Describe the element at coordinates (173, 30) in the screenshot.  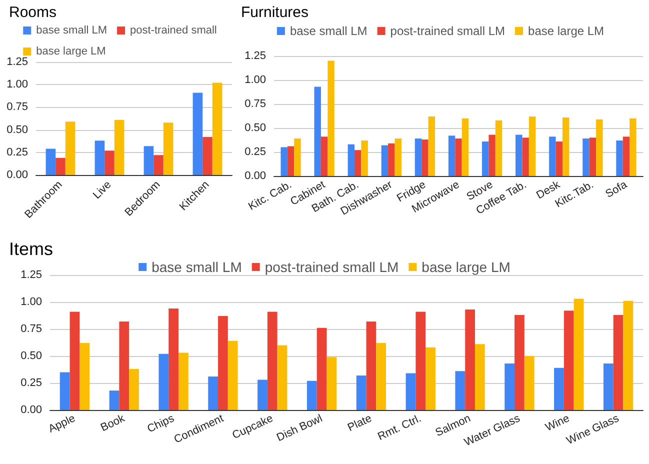
I see `legend-label: post-trained small` at that location.